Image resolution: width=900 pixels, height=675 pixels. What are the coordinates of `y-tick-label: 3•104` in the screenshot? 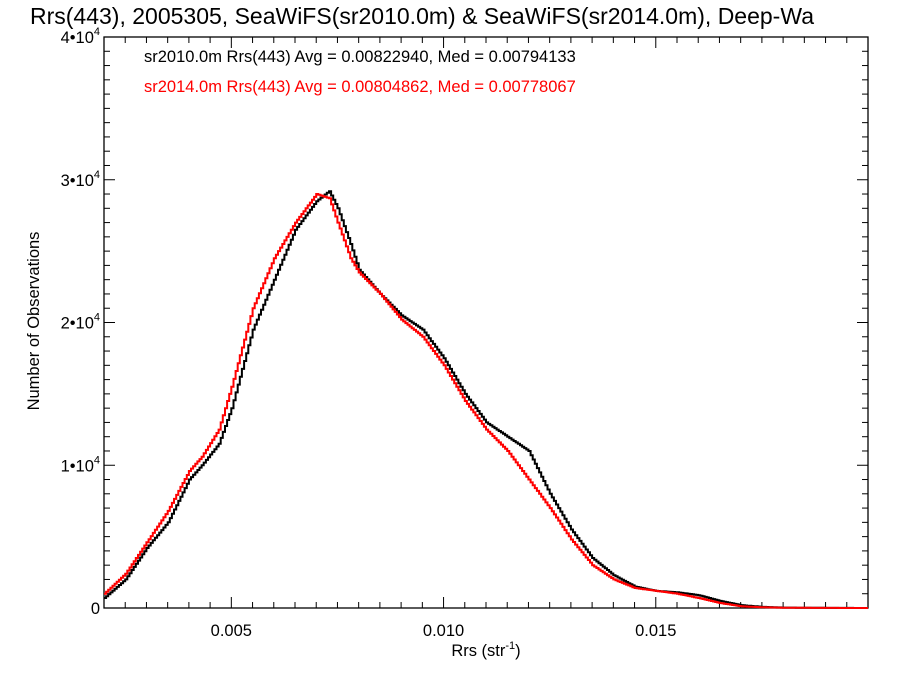 It's located at (80, 179).